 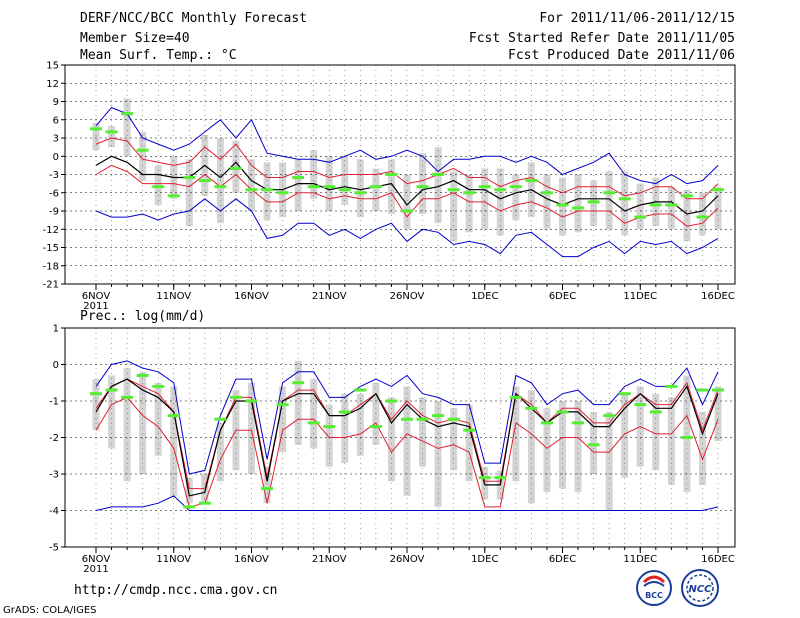 What do you see at coordinates (50, 610) in the screenshot?
I see `grads-credit: GrADS: COLA/IGES` at bounding box center [50, 610].